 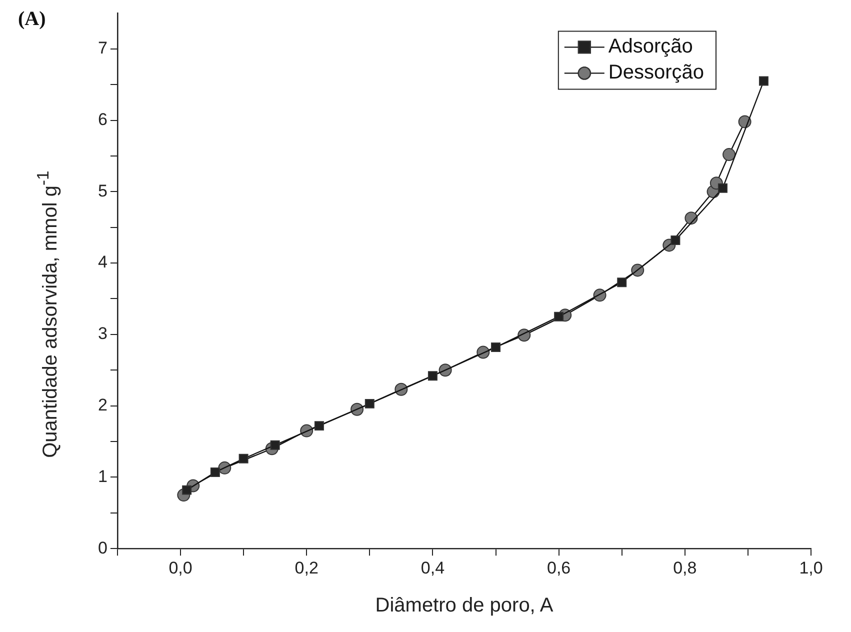 What do you see at coordinates (103, 48) in the screenshot?
I see `y-tick-label: 7` at bounding box center [103, 48].